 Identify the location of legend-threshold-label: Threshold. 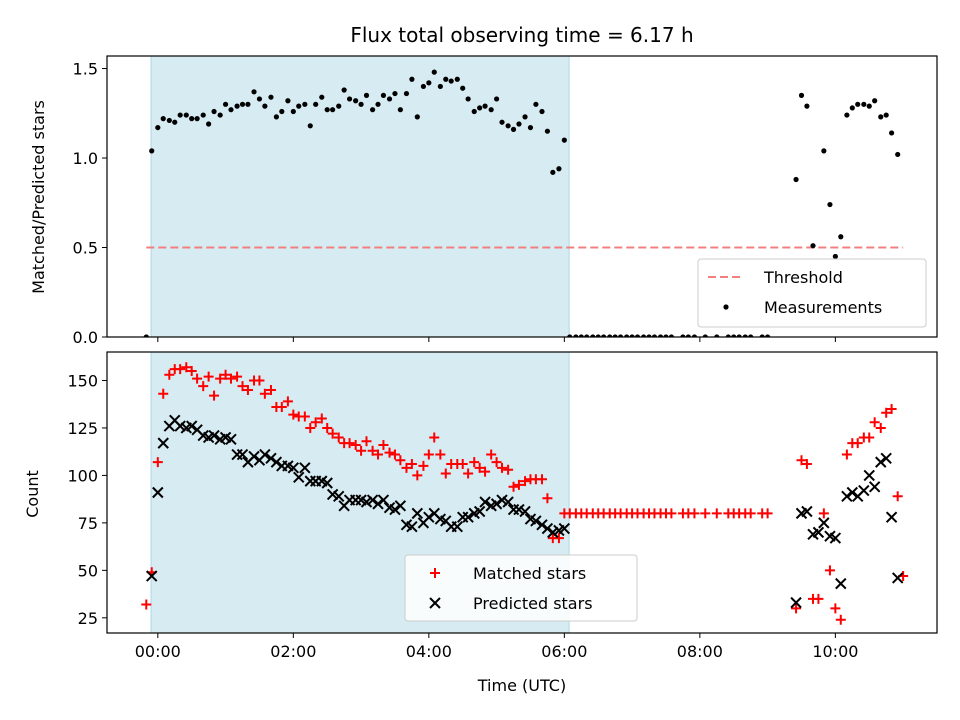
(803, 277).